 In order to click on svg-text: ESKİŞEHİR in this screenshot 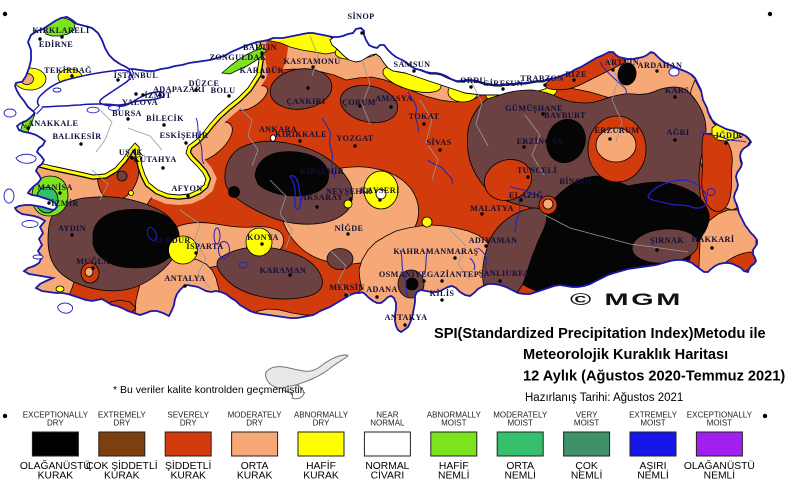, I will do `click(184, 135)`.